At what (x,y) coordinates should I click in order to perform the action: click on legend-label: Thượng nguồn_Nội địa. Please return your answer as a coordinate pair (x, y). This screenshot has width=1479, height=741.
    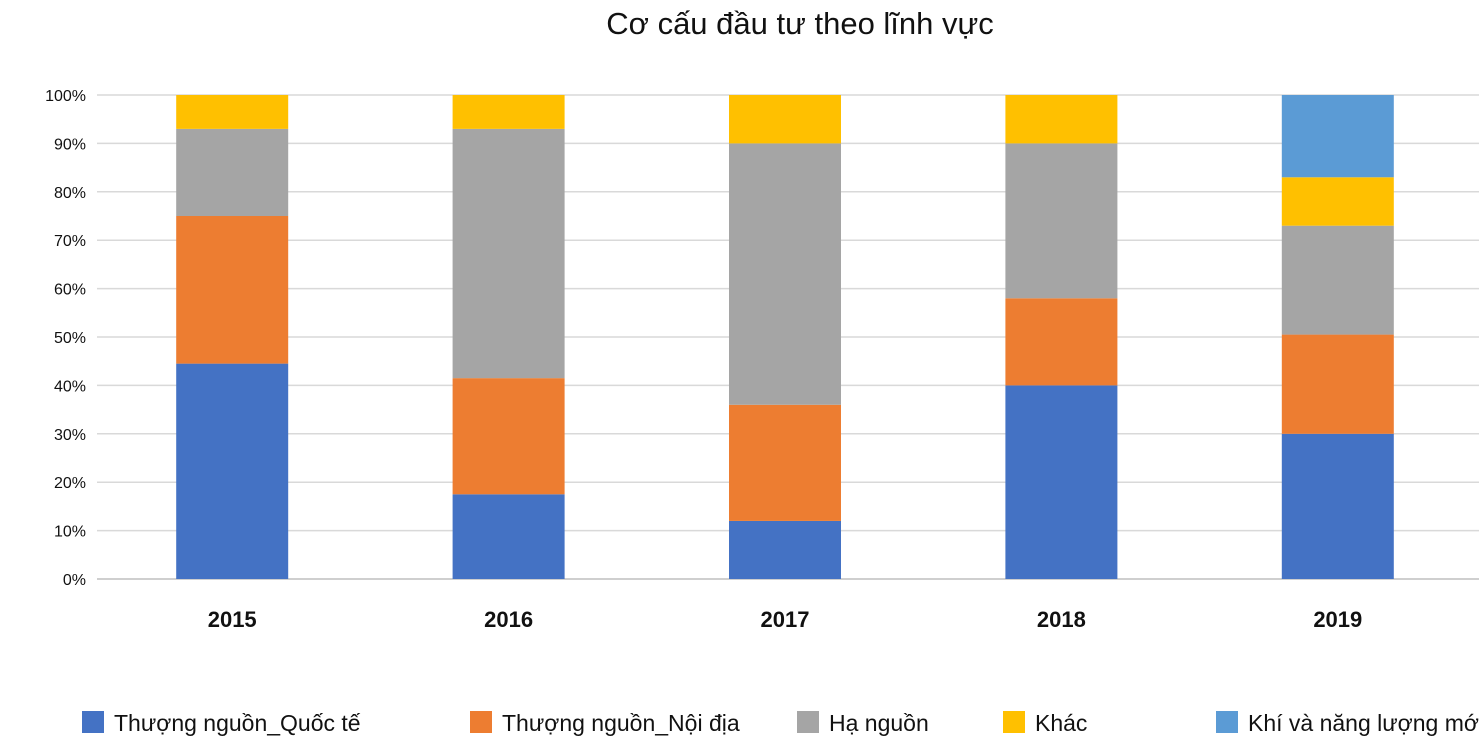
    Looking at the image, I should click on (621, 723).